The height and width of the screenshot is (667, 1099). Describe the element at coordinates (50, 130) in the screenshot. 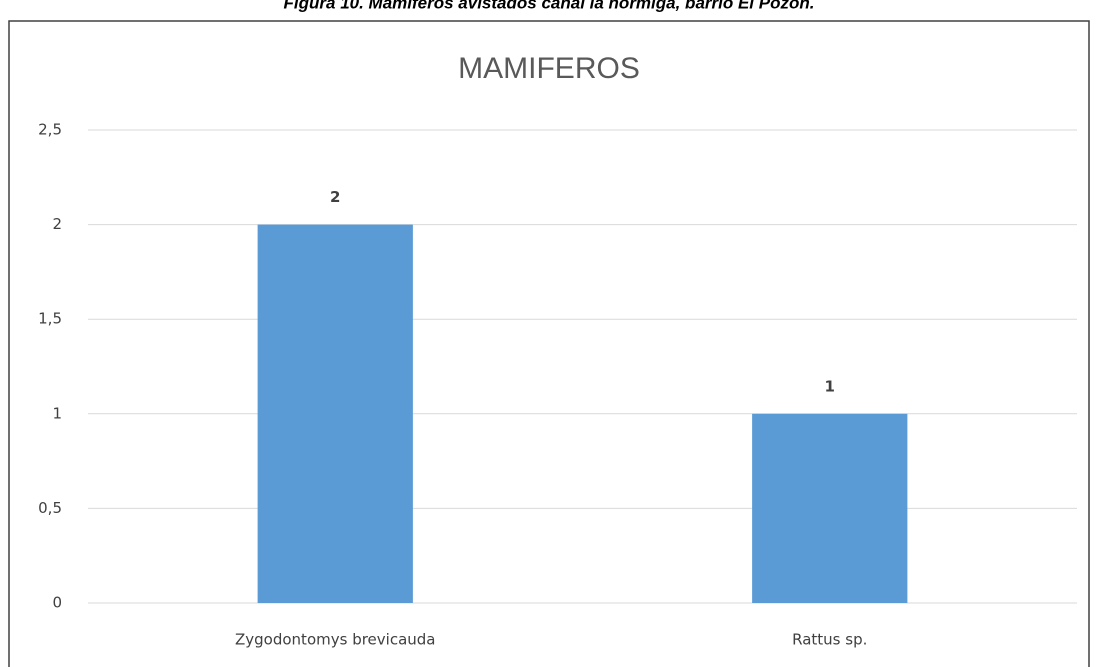

I see `y-tick-label: 2,5` at that location.